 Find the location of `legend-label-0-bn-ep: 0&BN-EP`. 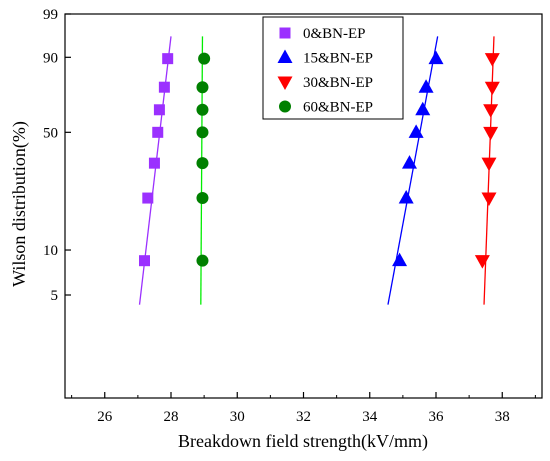

legend-label-0-bn-ep: 0&BN-EP is located at coordinates (334, 34).